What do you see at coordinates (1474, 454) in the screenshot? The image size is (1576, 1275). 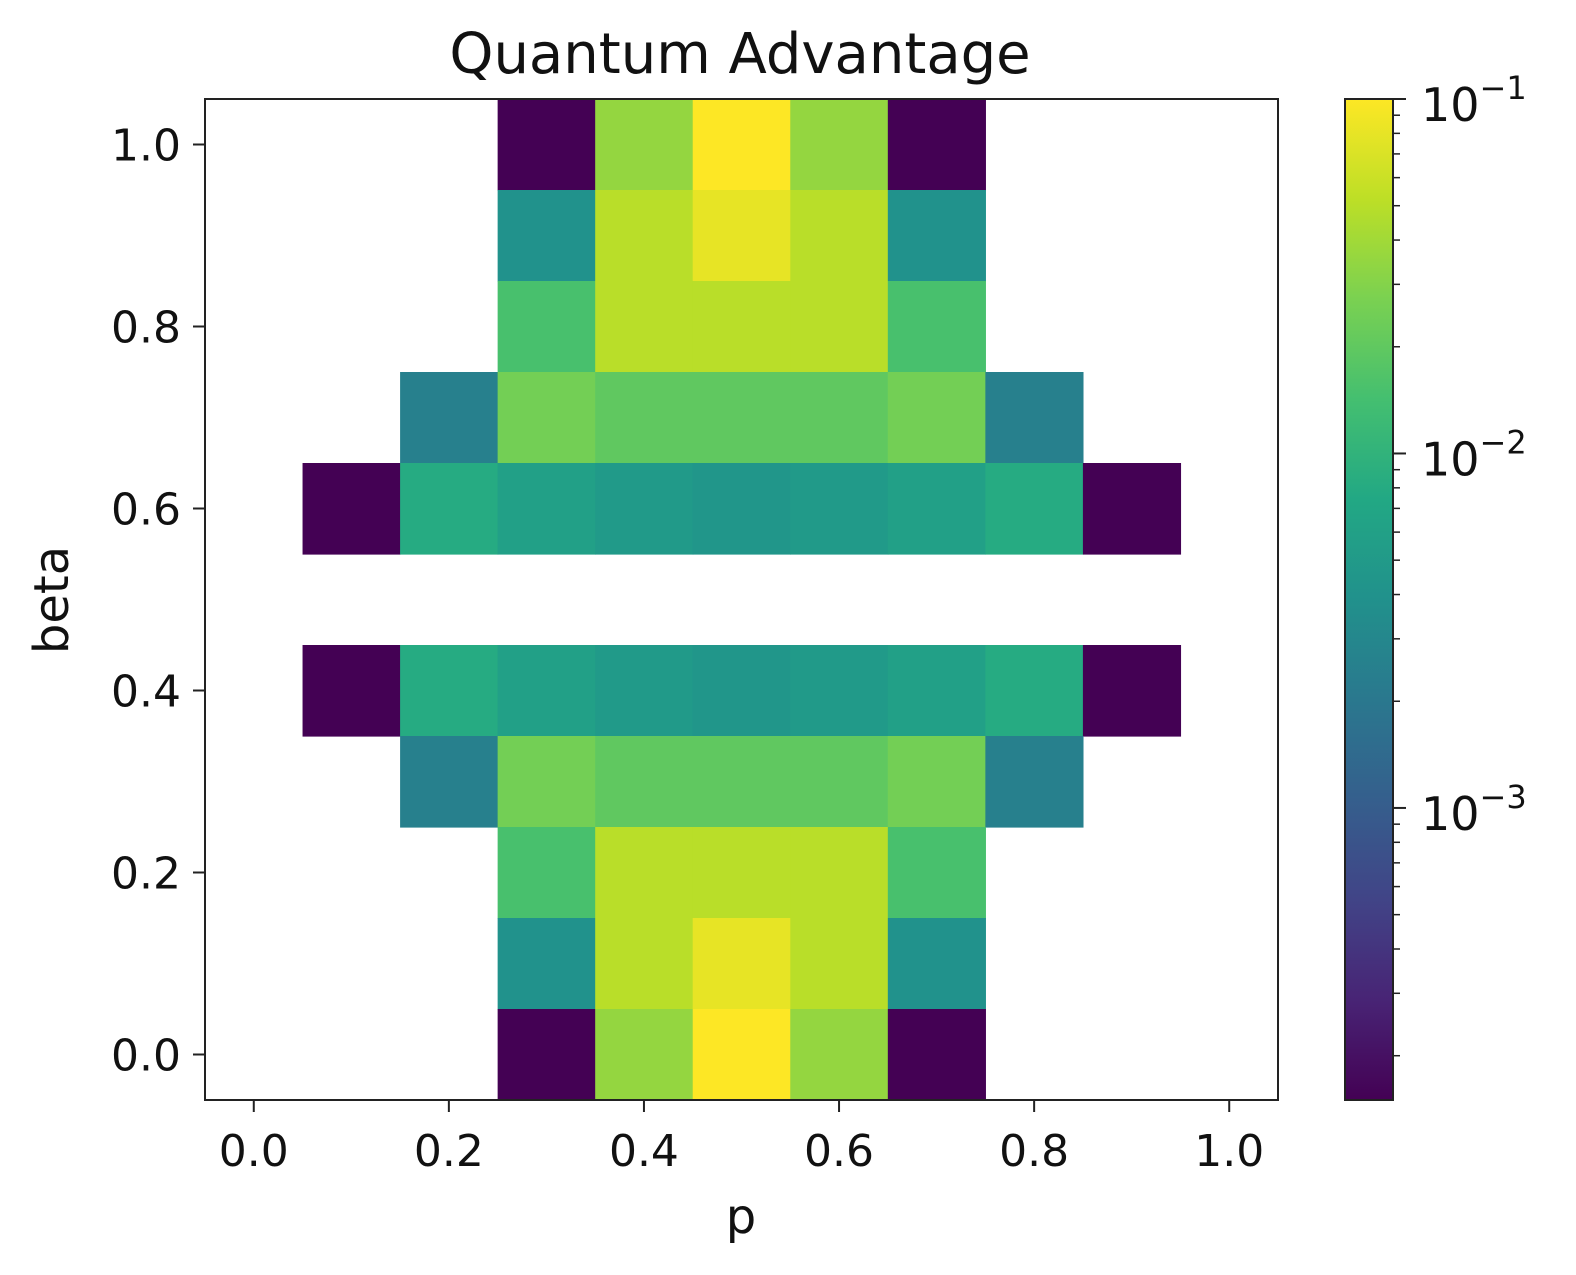 I see `colorbar-tick-label: 10⁻²` at bounding box center [1474, 454].